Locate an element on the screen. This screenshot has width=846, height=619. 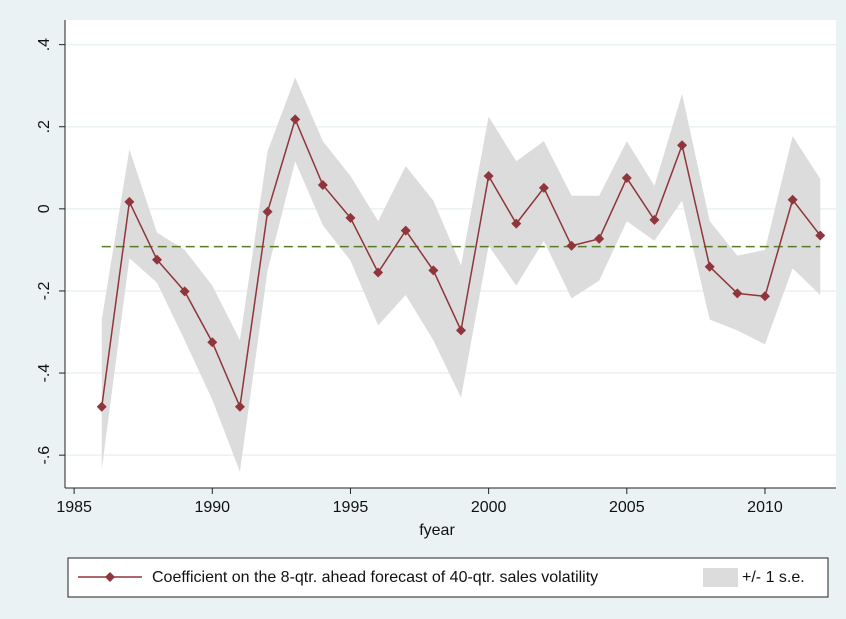
x-tick-label: 2010 is located at coordinates (765, 507).